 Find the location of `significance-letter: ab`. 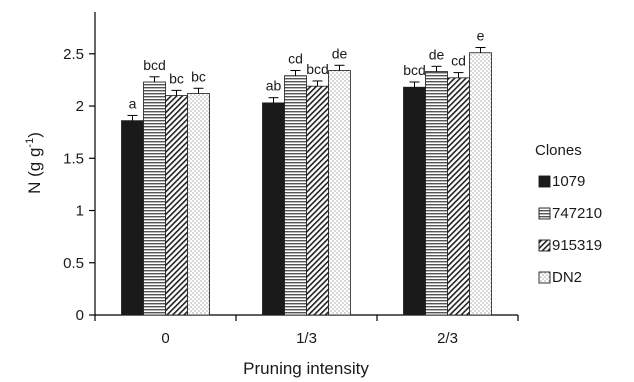

significance-letter: ab is located at coordinates (274, 86).